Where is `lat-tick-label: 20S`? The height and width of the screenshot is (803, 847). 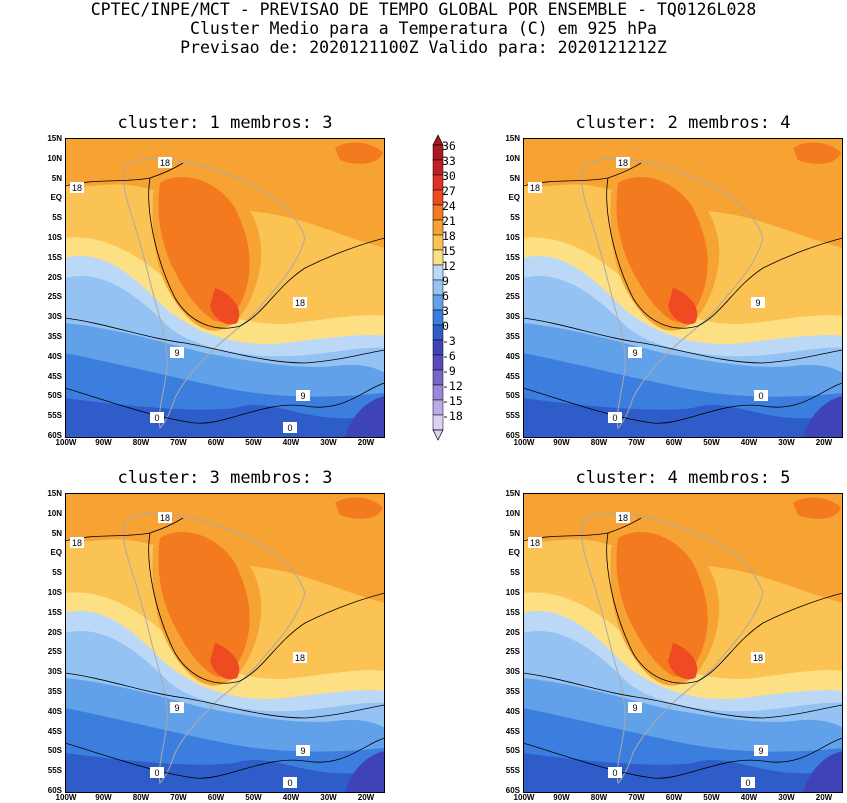
lat-tick-label: 20S is located at coordinates (54, 277).